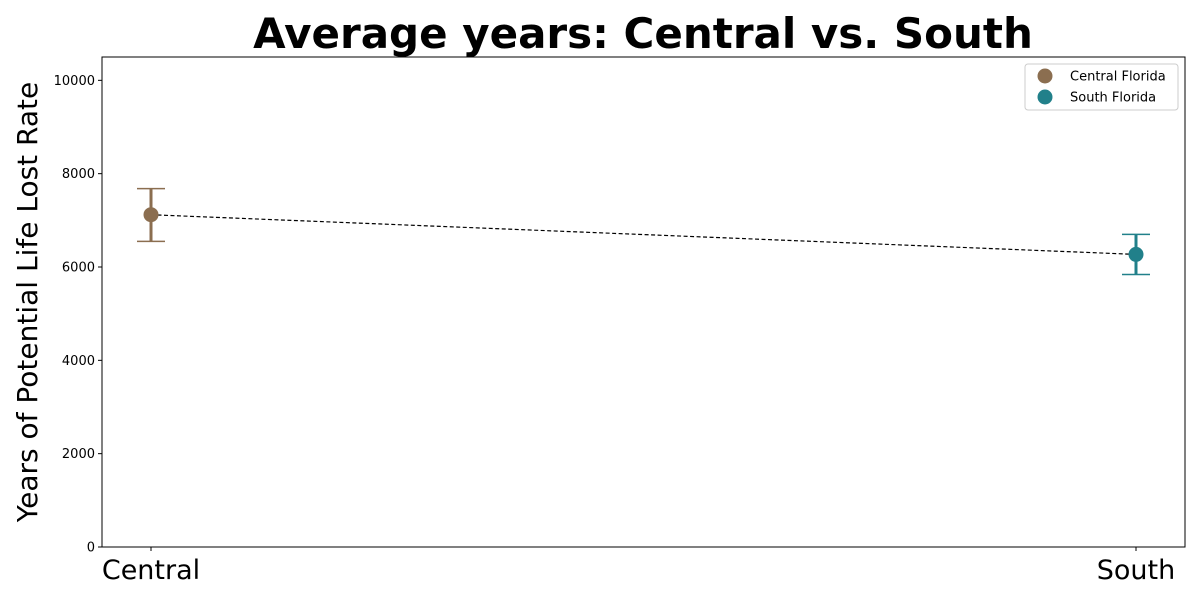  I want to click on y-tick-label: 10000, so click(74, 81).